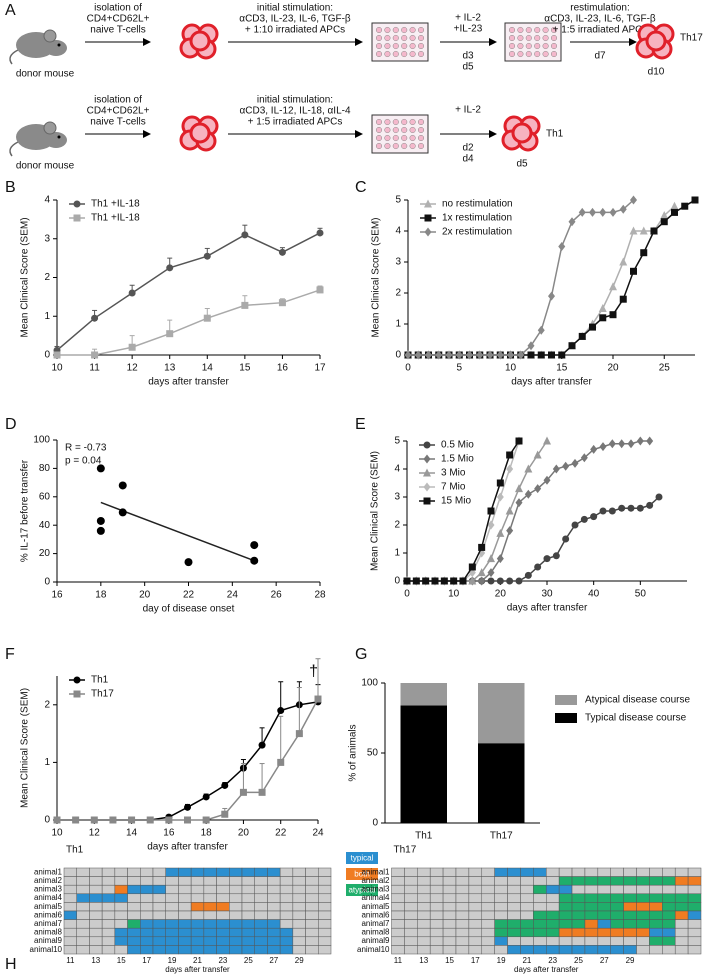 This screenshot has width=709, height=974. Describe the element at coordinates (361, 187) in the screenshot. I see `panel-letter: C` at that location.